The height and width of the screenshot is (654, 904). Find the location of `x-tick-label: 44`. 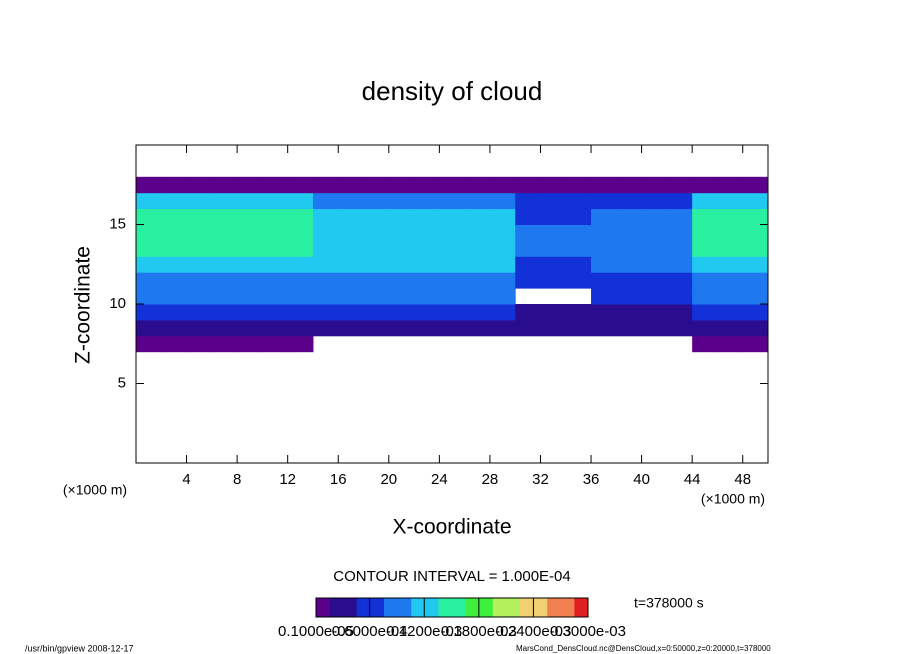

x-tick-label: 44 is located at coordinates (692, 479).